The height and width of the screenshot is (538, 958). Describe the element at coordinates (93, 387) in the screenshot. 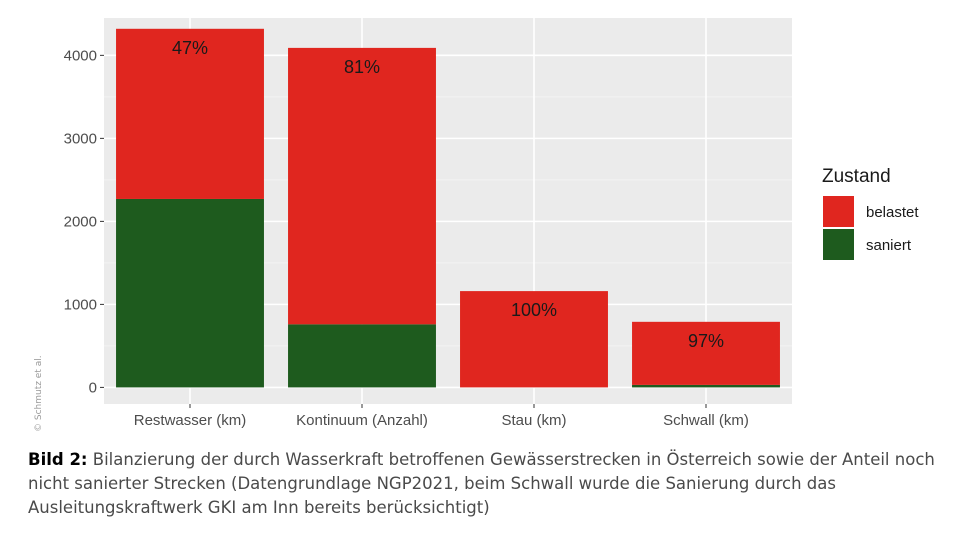

I see `y-tick-label: 0` at that location.